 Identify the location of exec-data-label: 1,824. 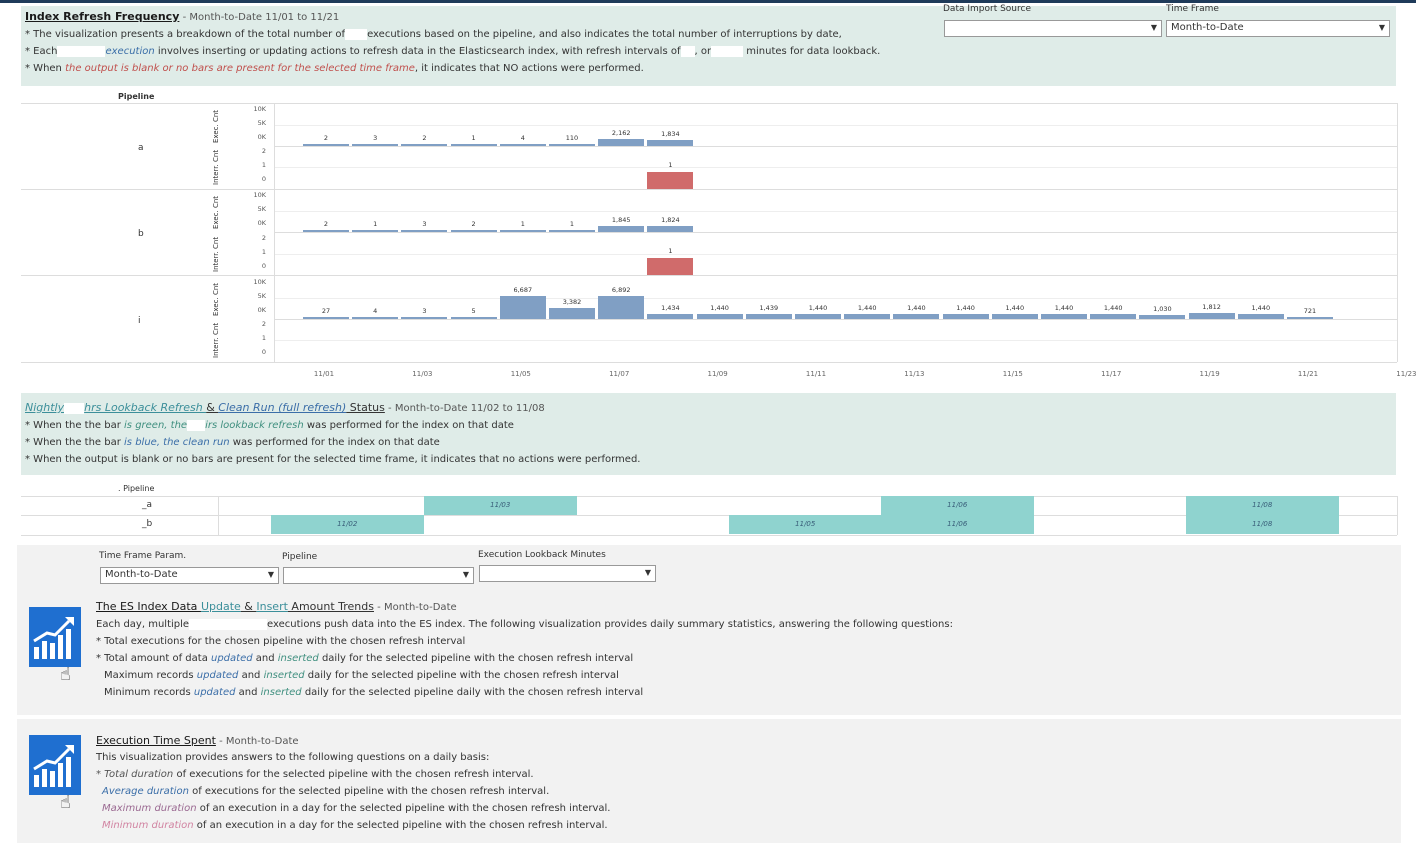
(670, 219).